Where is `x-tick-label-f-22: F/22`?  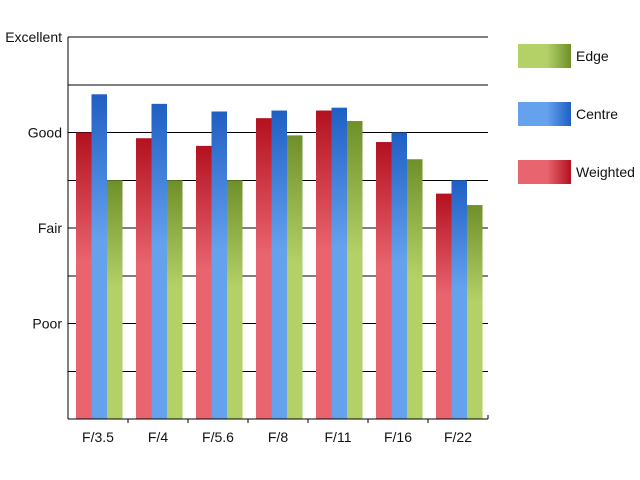
x-tick-label-f-22: F/22 is located at coordinates (458, 437).